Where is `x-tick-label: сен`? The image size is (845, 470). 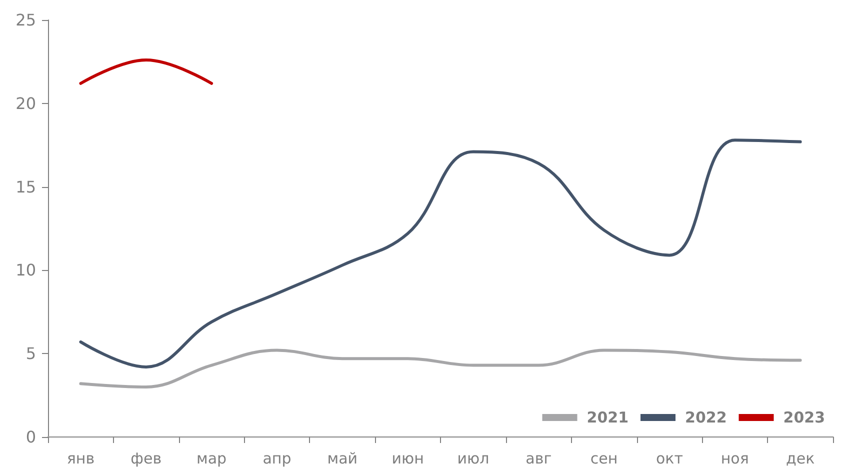
x-tick-label: сен is located at coordinates (604, 459).